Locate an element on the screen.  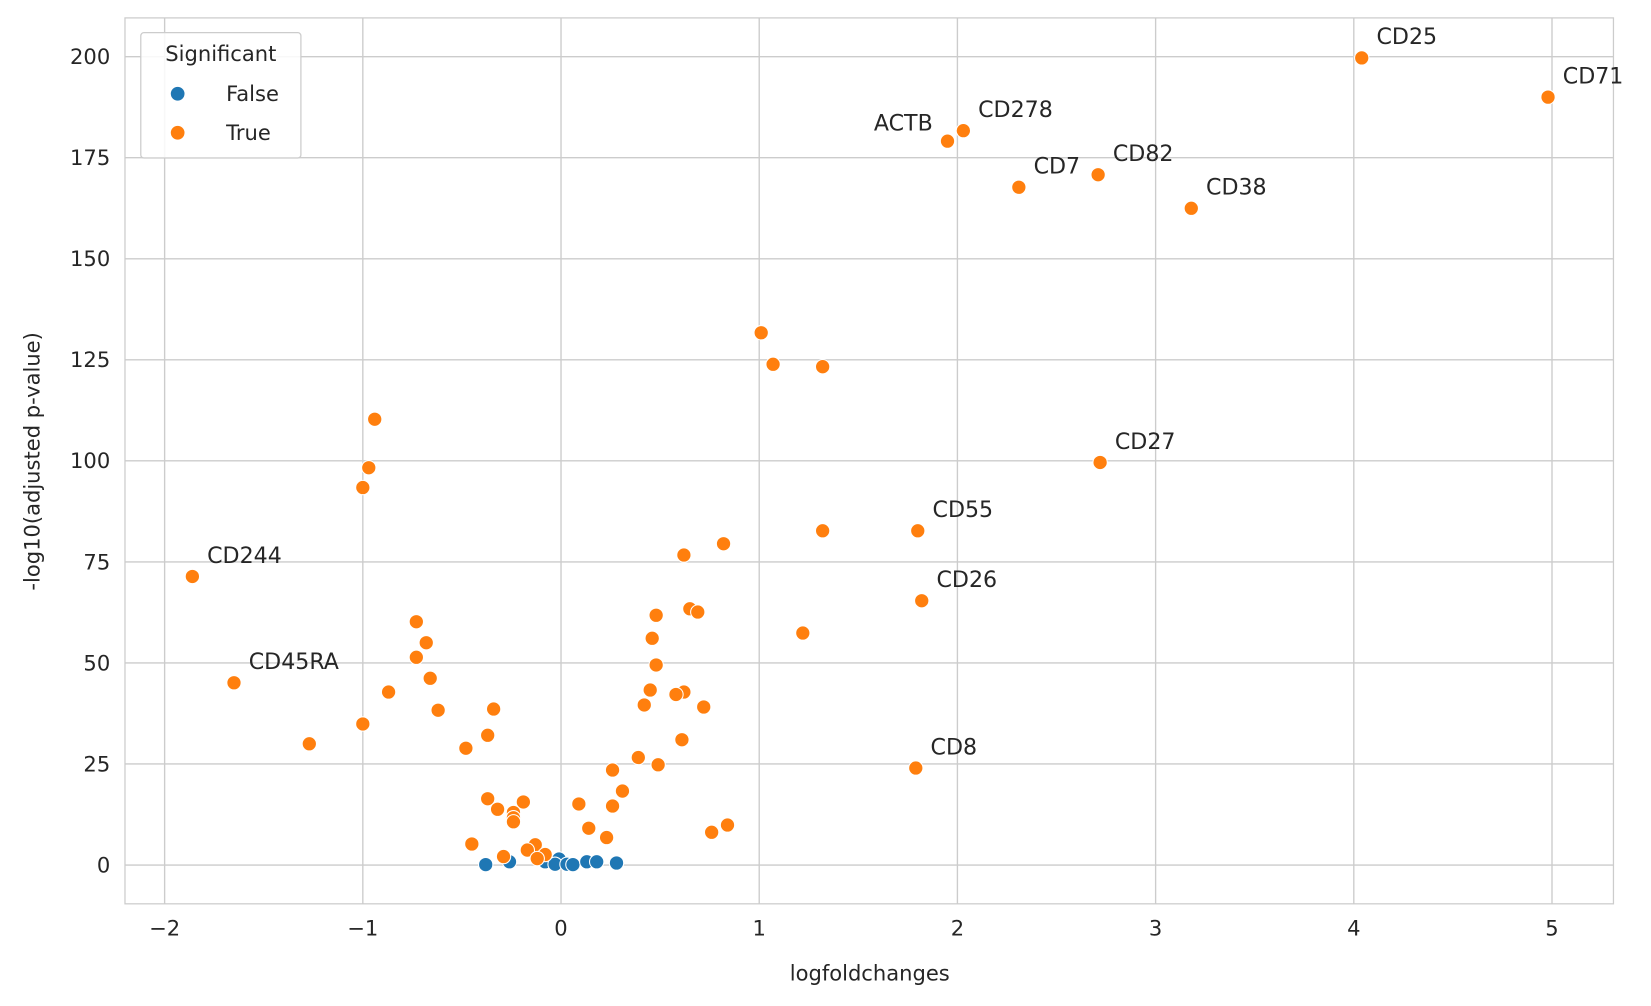
gene-label: CD25 is located at coordinates (1406, 37).